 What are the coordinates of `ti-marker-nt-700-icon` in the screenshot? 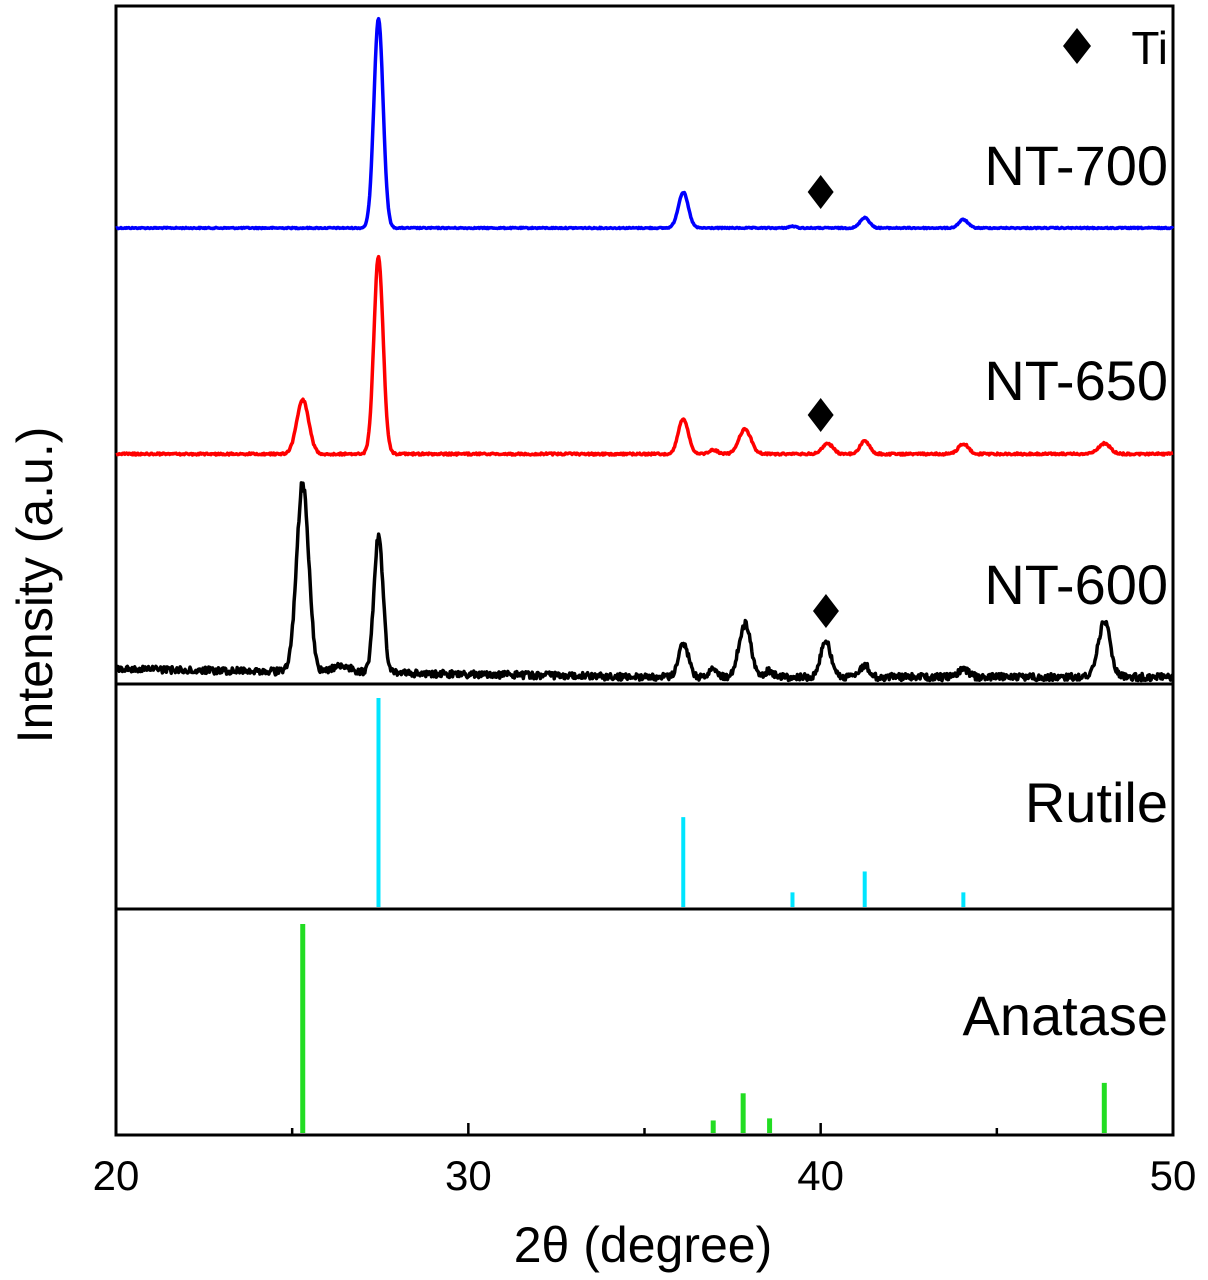 It's located at (820, 192).